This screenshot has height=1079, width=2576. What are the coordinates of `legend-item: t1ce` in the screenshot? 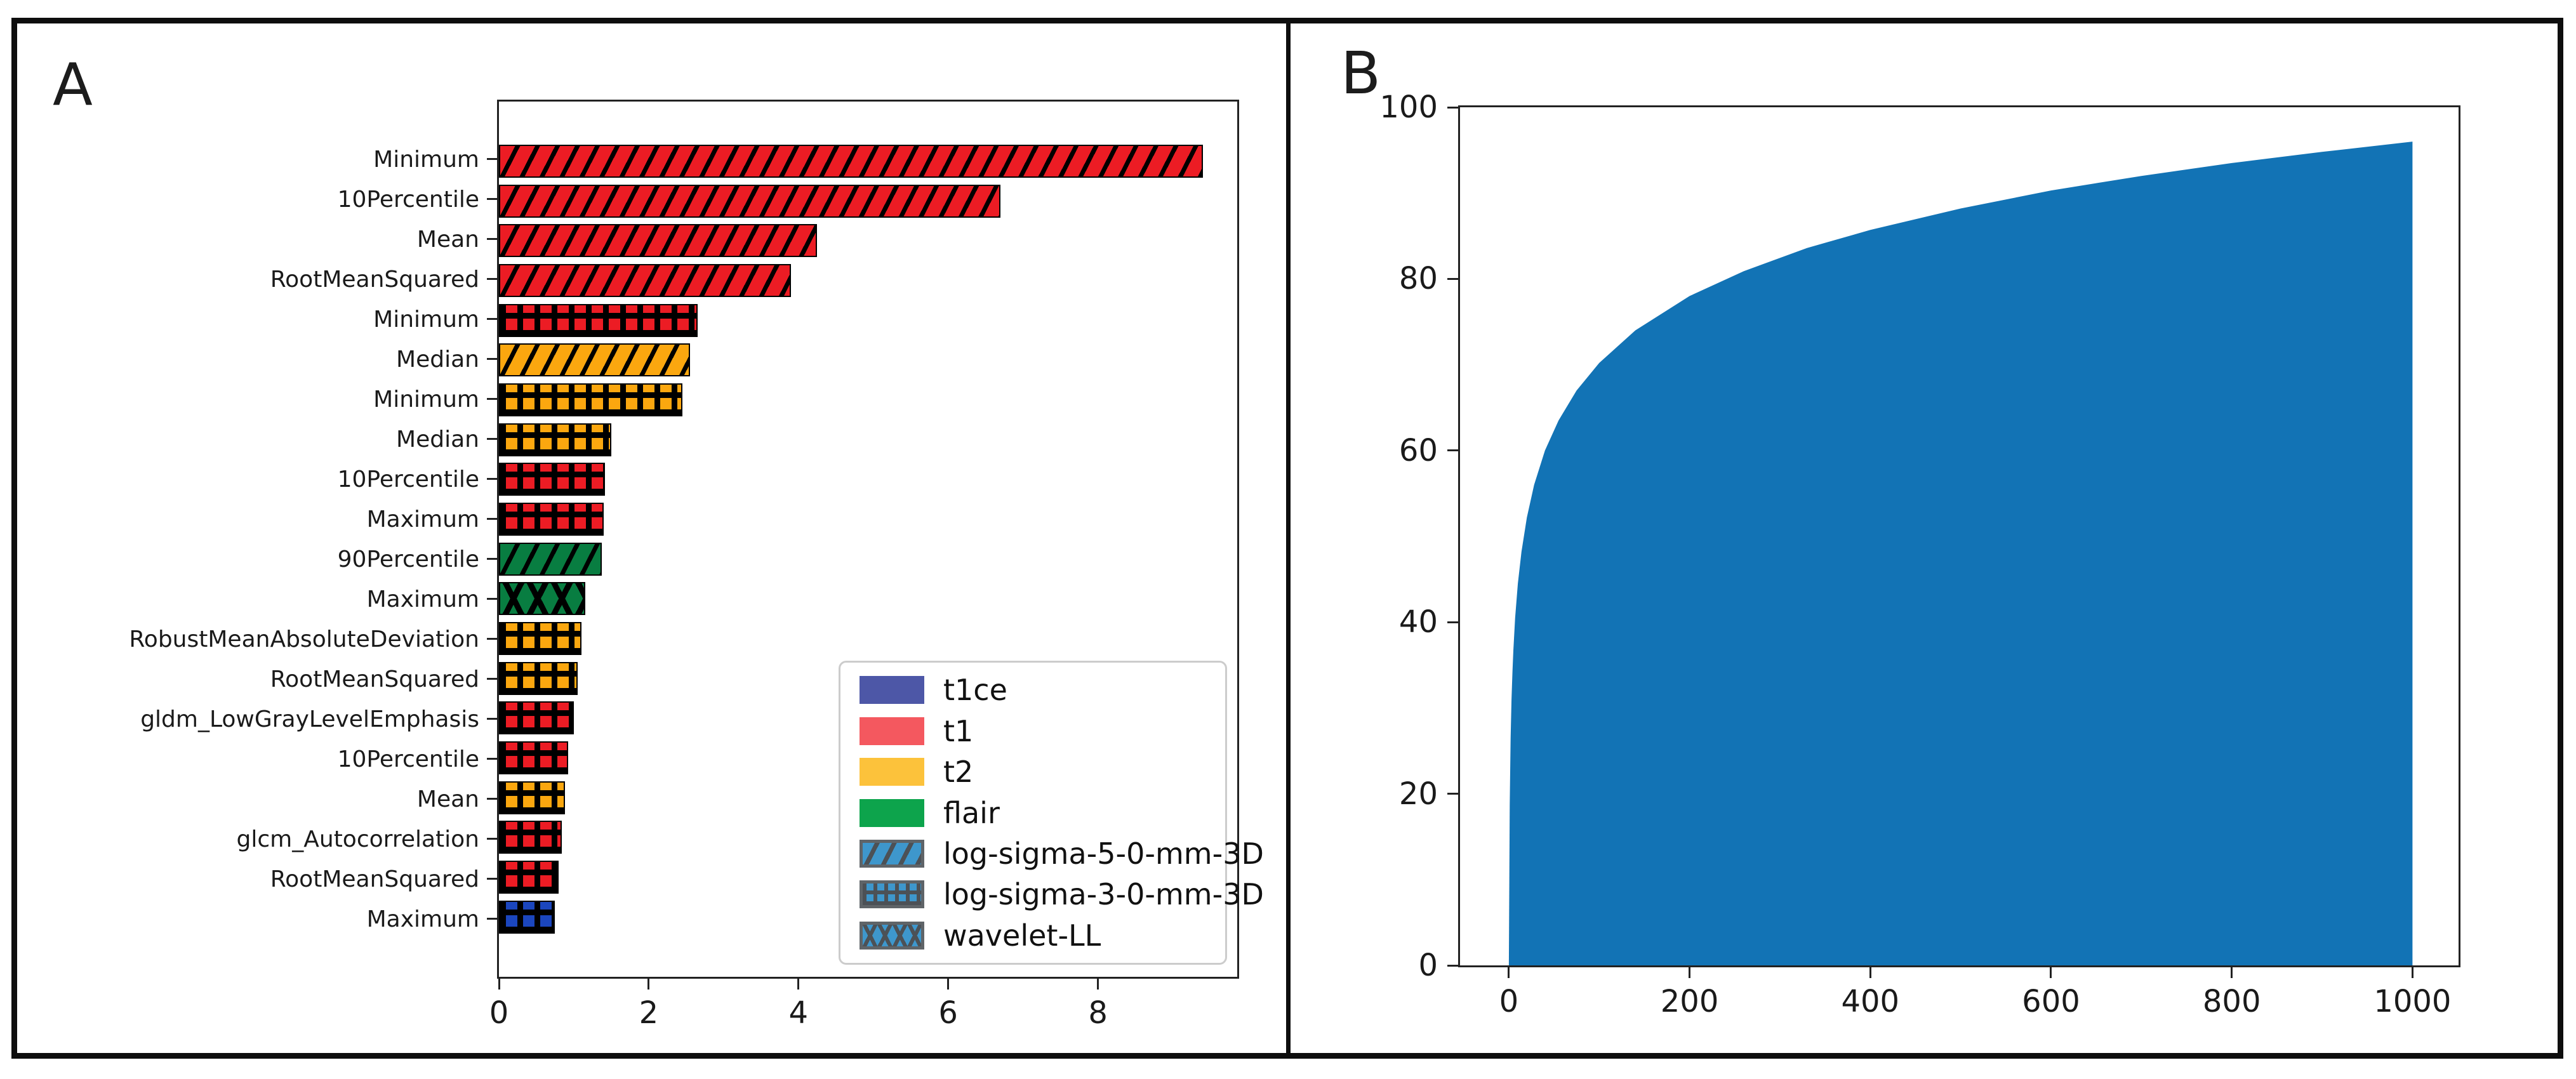 It's located at (1033, 690).